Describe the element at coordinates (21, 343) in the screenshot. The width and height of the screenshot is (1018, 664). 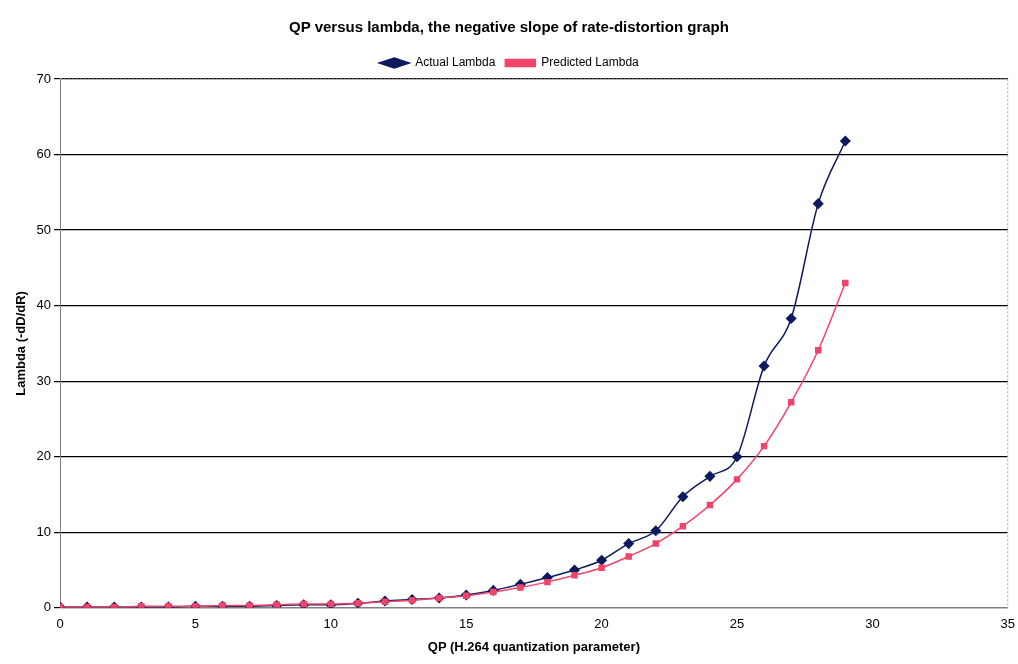
I see `y-axis-title: Lambda (-dD/dR)` at that location.